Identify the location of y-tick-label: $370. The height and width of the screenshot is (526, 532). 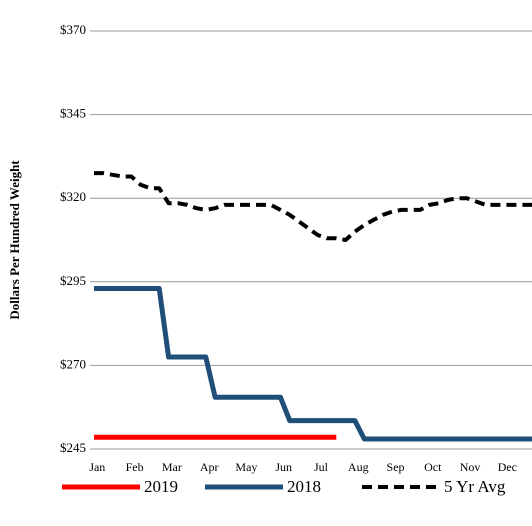
(73, 29).